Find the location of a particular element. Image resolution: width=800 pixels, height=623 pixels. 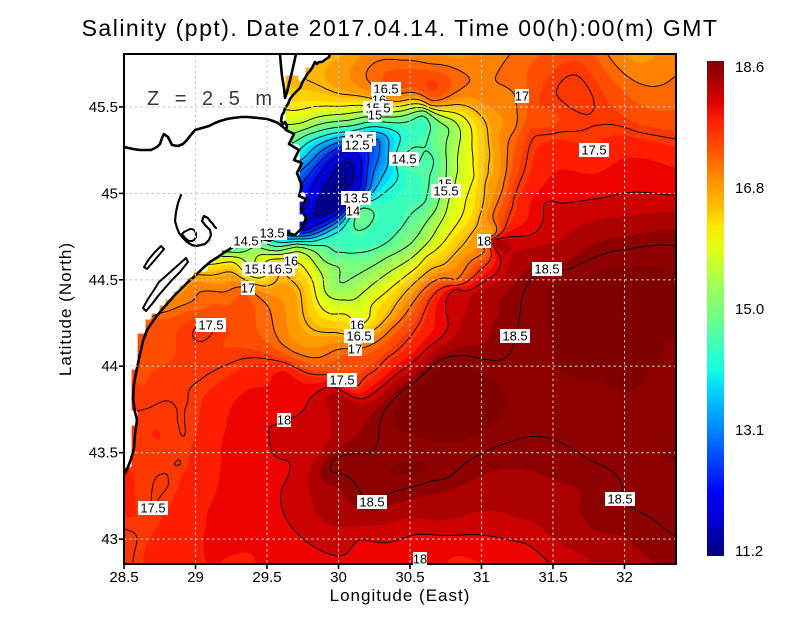

svg-text: 45.5 is located at coordinates (103, 107).